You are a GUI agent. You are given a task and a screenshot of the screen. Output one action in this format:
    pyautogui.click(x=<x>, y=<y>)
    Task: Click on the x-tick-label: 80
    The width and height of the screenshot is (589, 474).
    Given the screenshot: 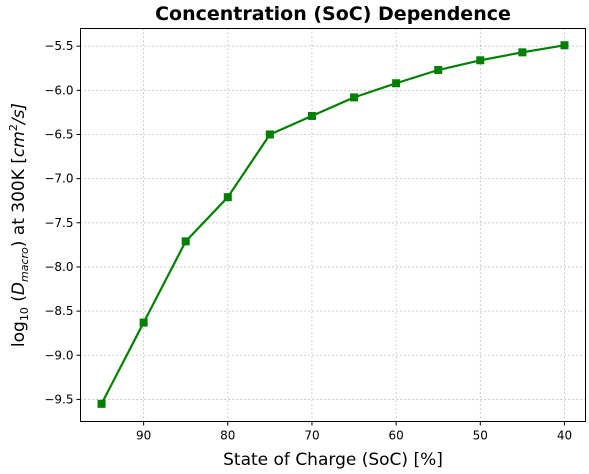 What is the action you would take?
    pyautogui.click(x=227, y=436)
    